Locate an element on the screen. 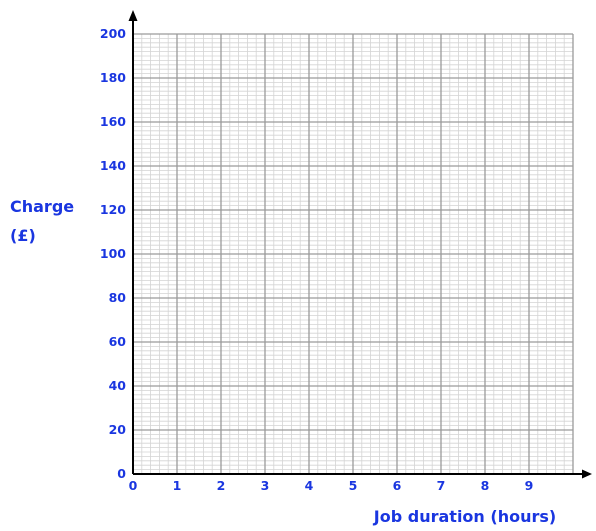 This screenshot has width=596, height=531. y-tick-label: 0 is located at coordinates (121, 473).